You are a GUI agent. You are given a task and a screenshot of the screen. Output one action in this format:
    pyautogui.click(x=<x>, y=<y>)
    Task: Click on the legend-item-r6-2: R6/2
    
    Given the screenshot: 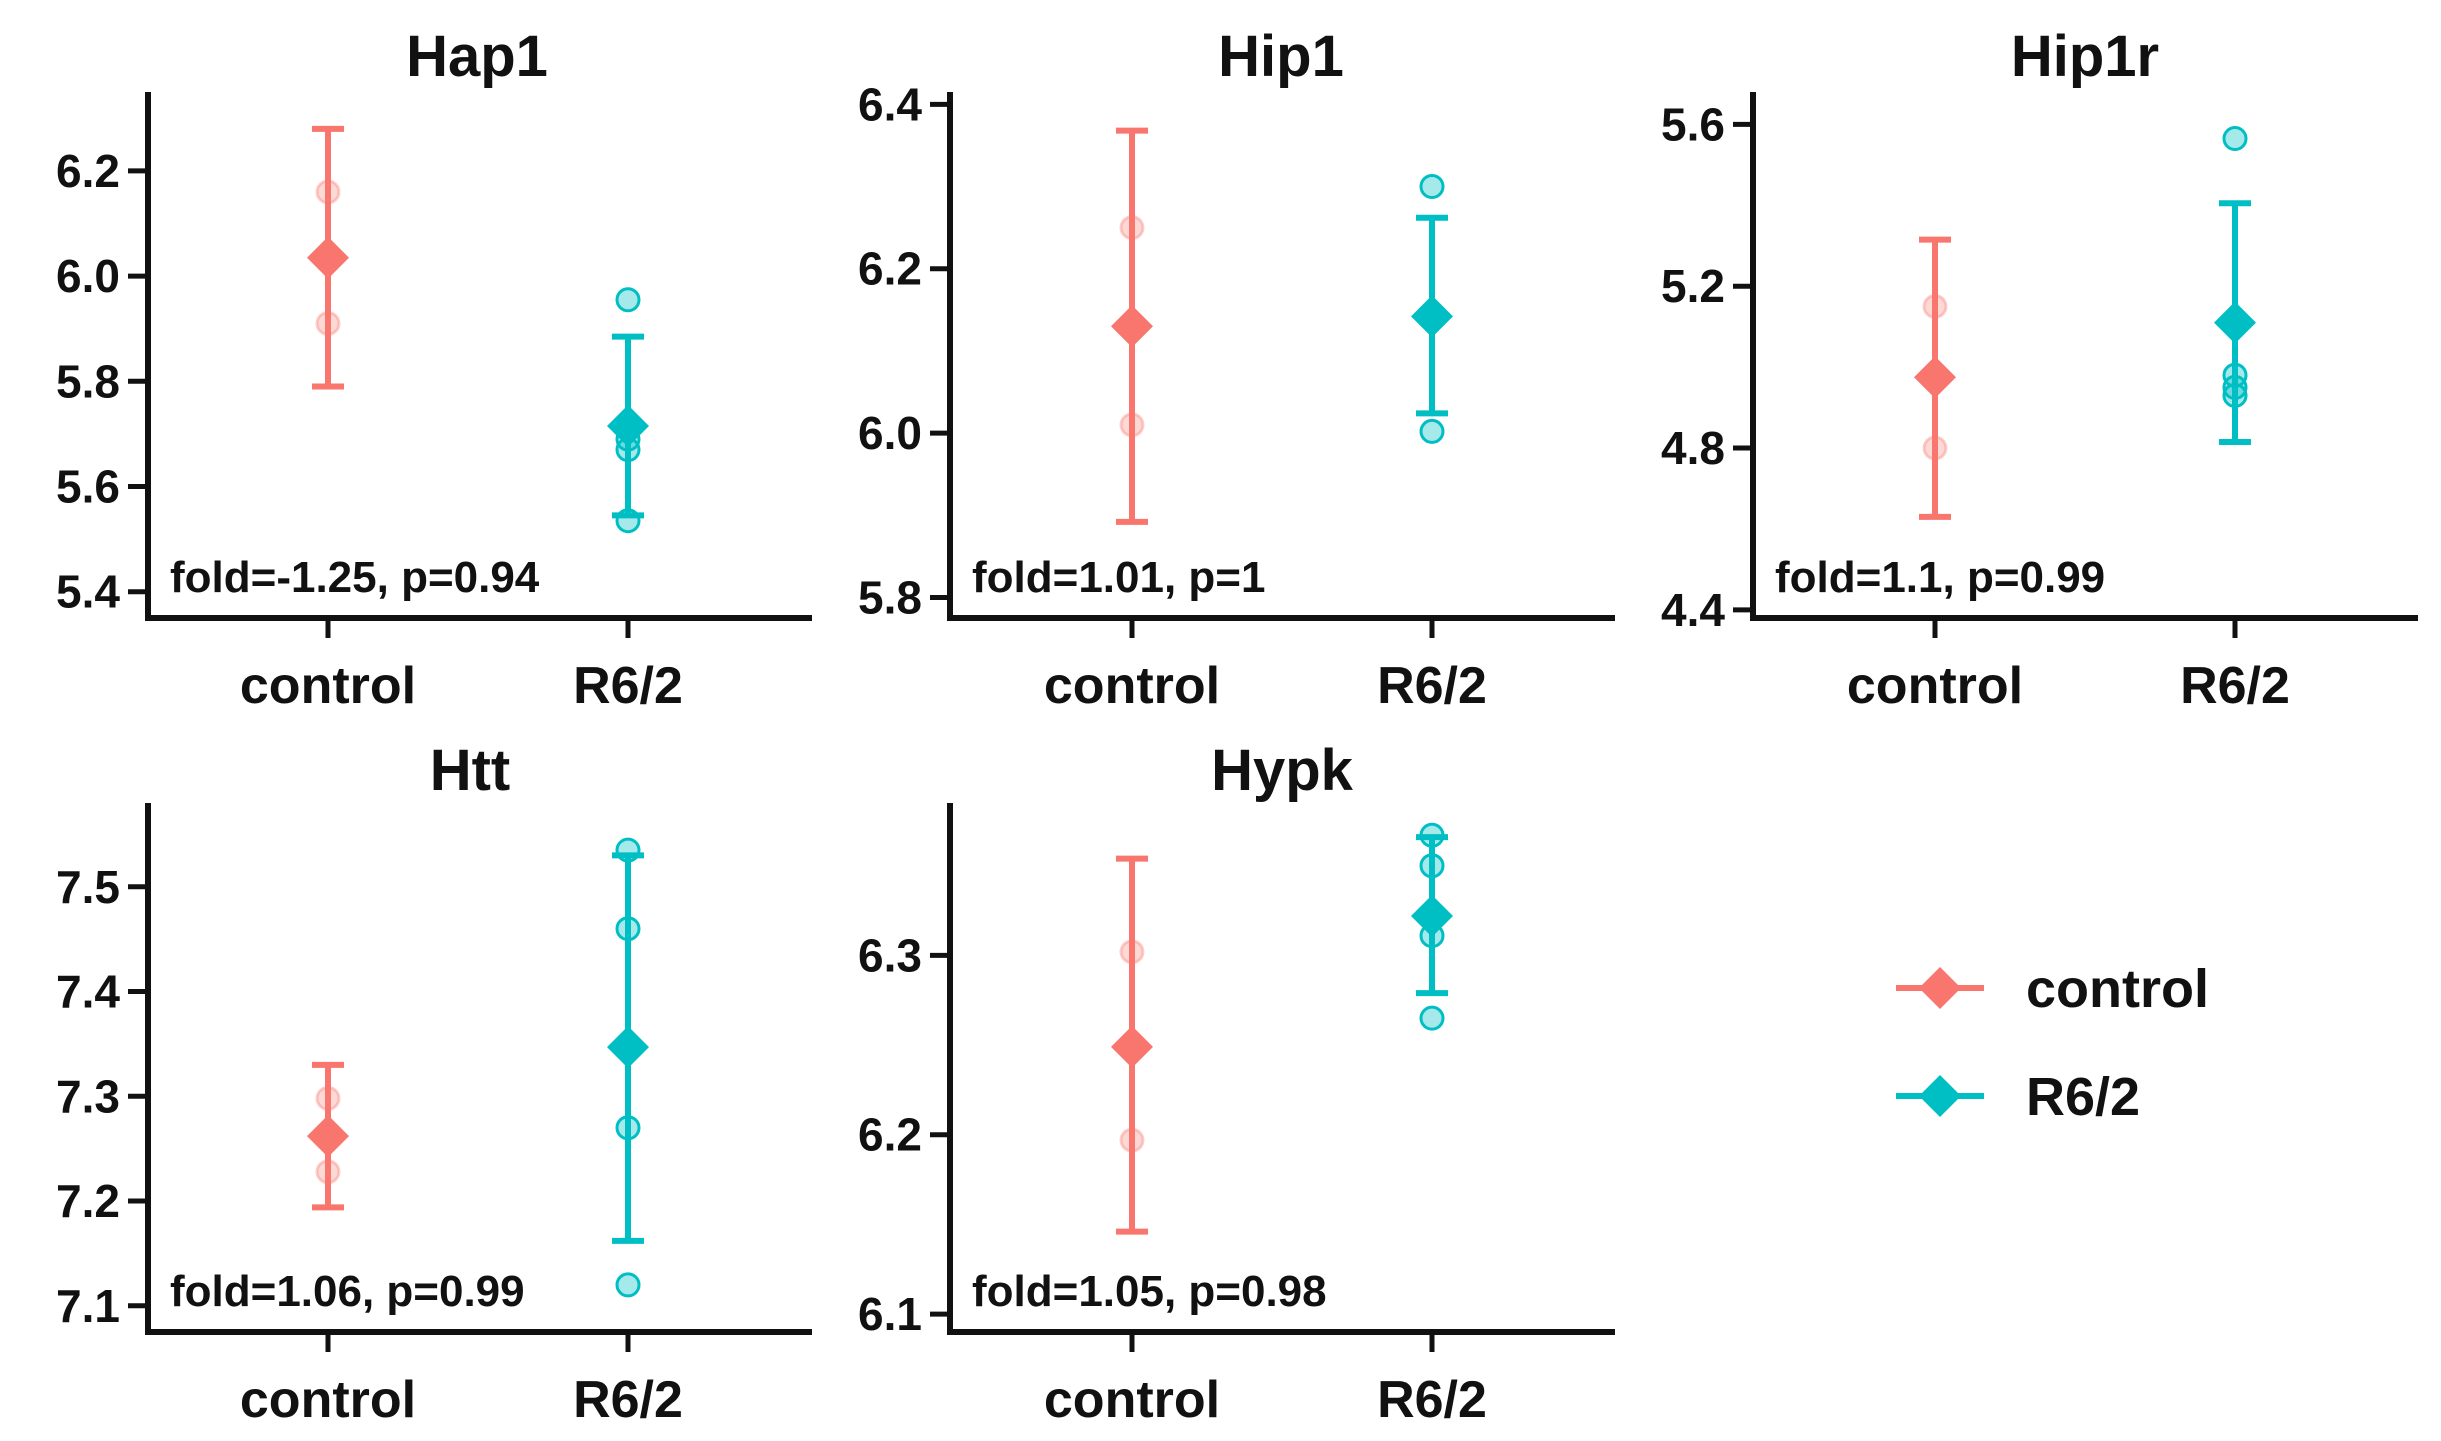 What is the action you would take?
    pyautogui.click(x=2018, y=1097)
    